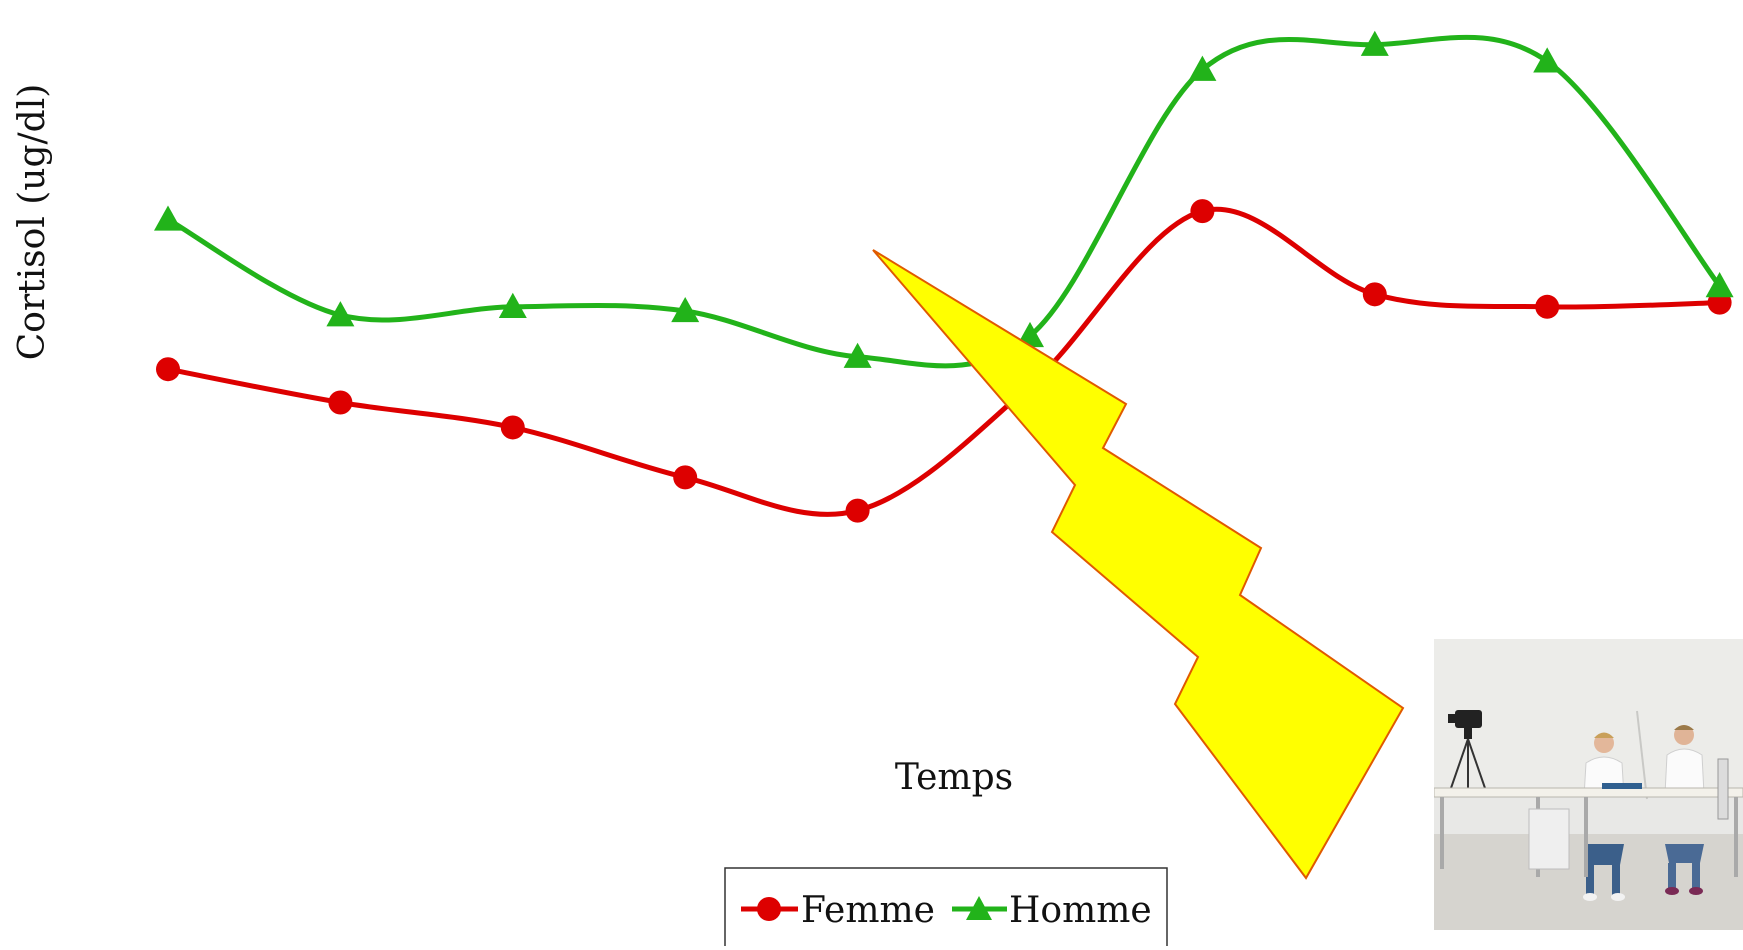  Describe the element at coordinates (1080, 910) in the screenshot. I see `legend-label-homme: Homme` at that location.